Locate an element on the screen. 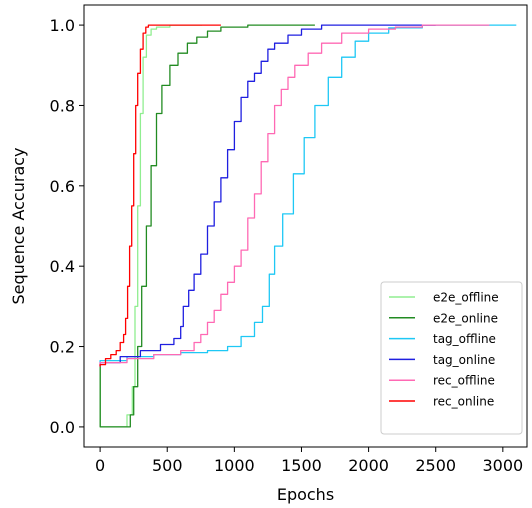  legend-label-e2e_online: e2e_online is located at coordinates (465, 318).